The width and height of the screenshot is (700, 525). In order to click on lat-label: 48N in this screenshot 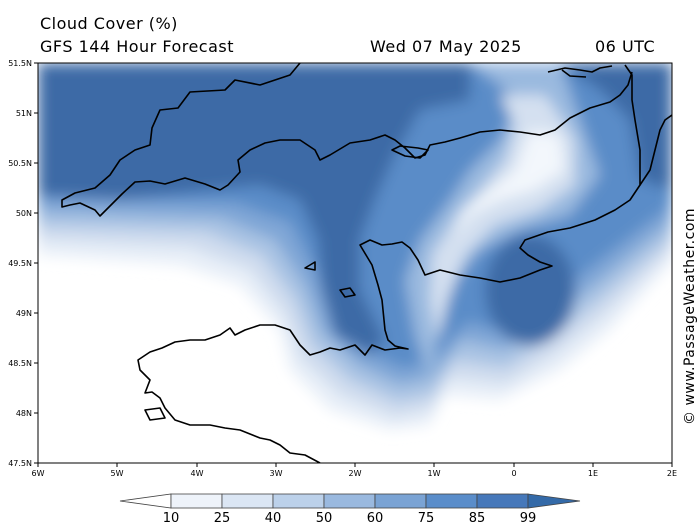, I will do `click(24, 413)`.